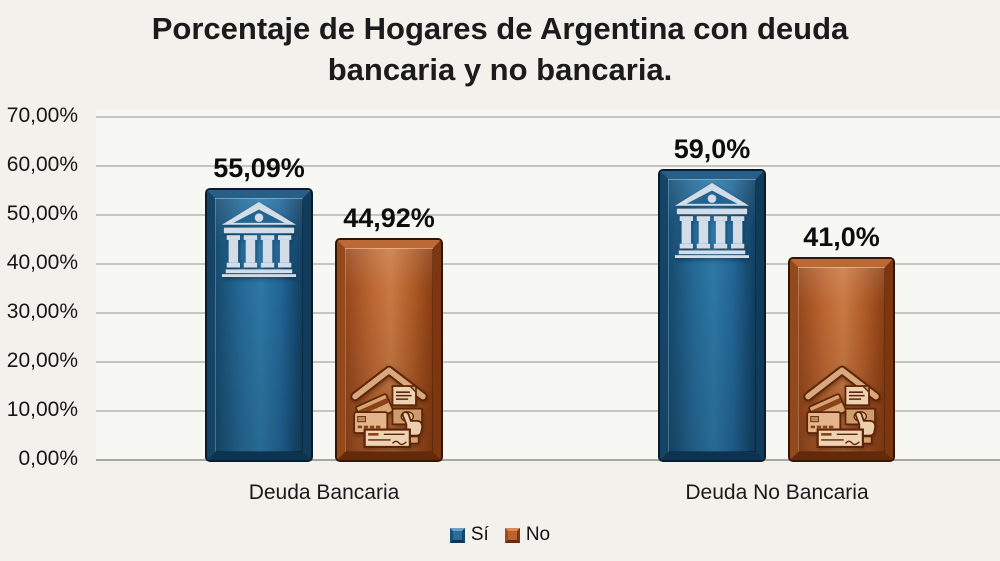 This screenshot has width=1000, height=561. I want to click on y-axis-tick-label: 20,00%, so click(42, 360).